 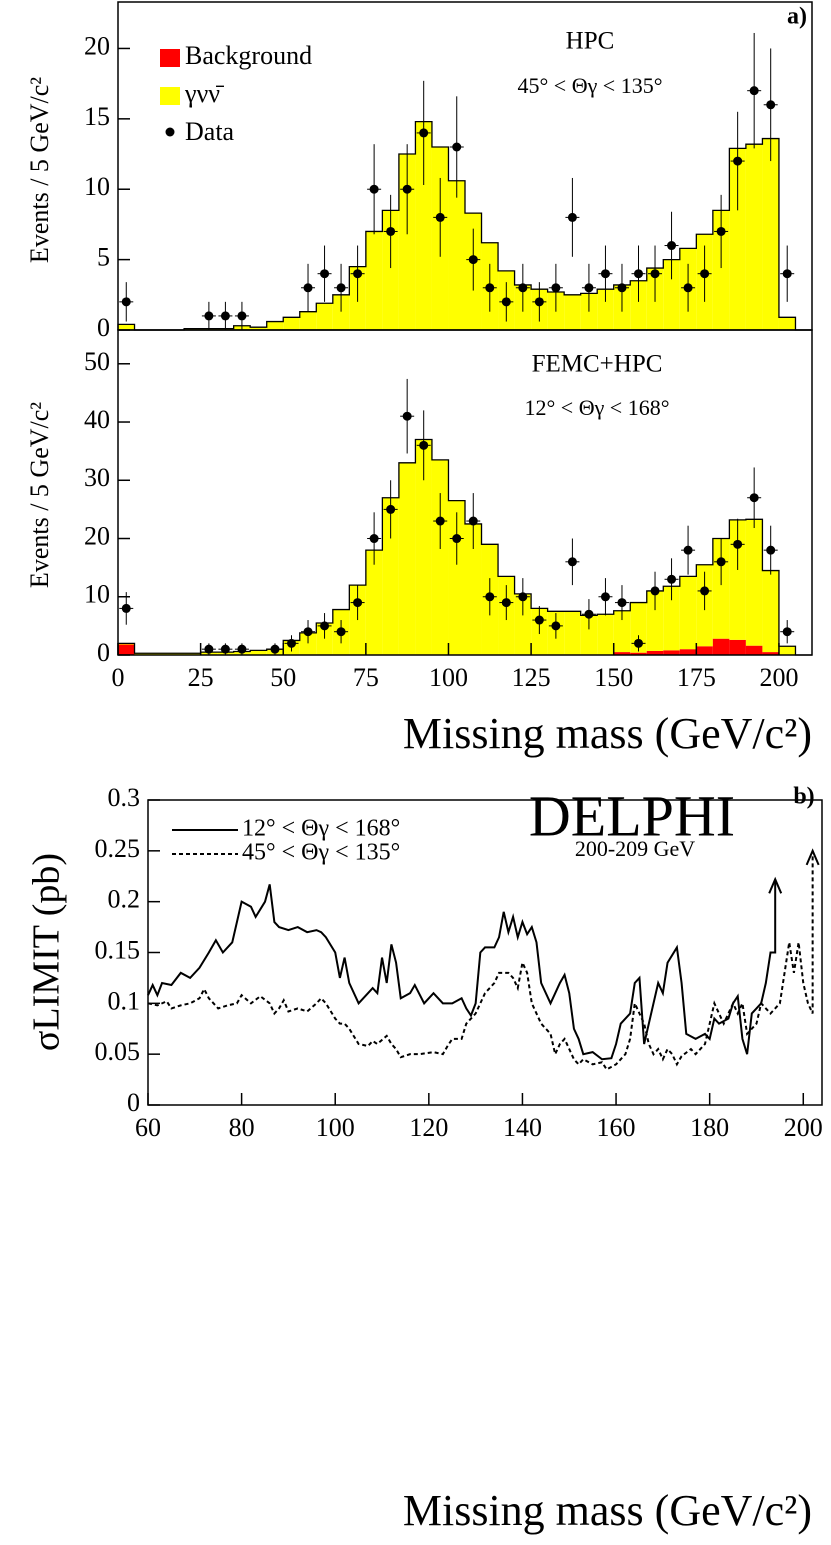 What do you see at coordinates (616, 1127) in the screenshot?
I see `x-tick-label: 160` at bounding box center [616, 1127].